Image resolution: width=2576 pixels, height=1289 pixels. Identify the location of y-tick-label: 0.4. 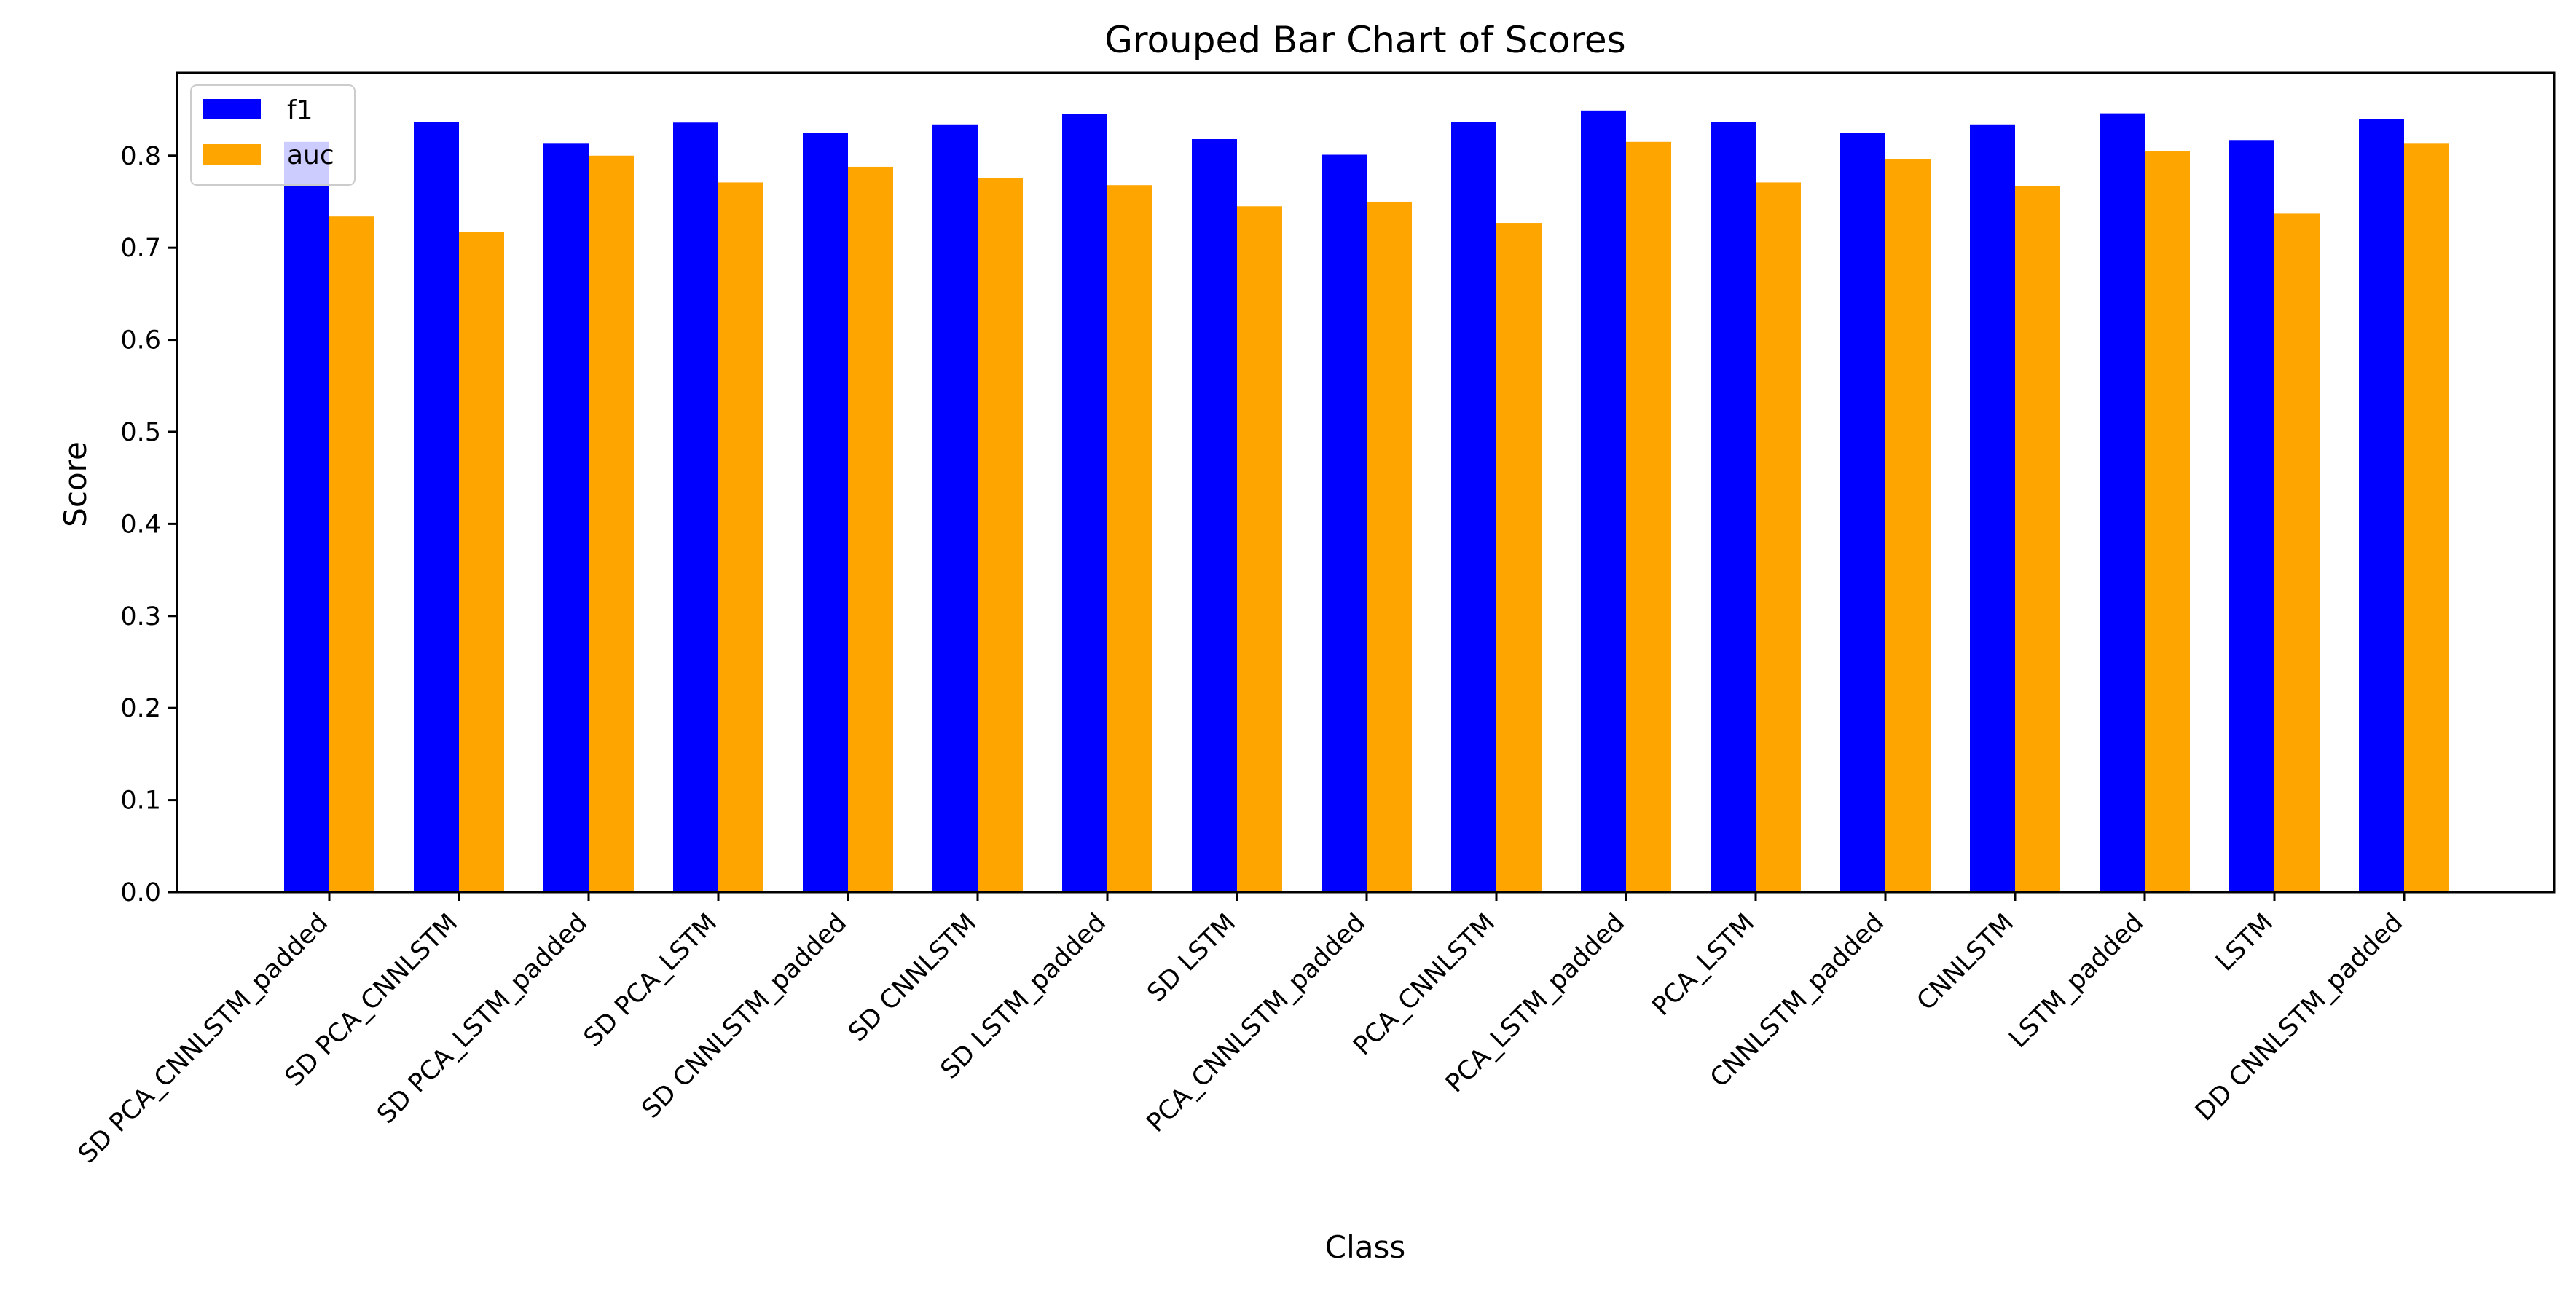
(140, 525).